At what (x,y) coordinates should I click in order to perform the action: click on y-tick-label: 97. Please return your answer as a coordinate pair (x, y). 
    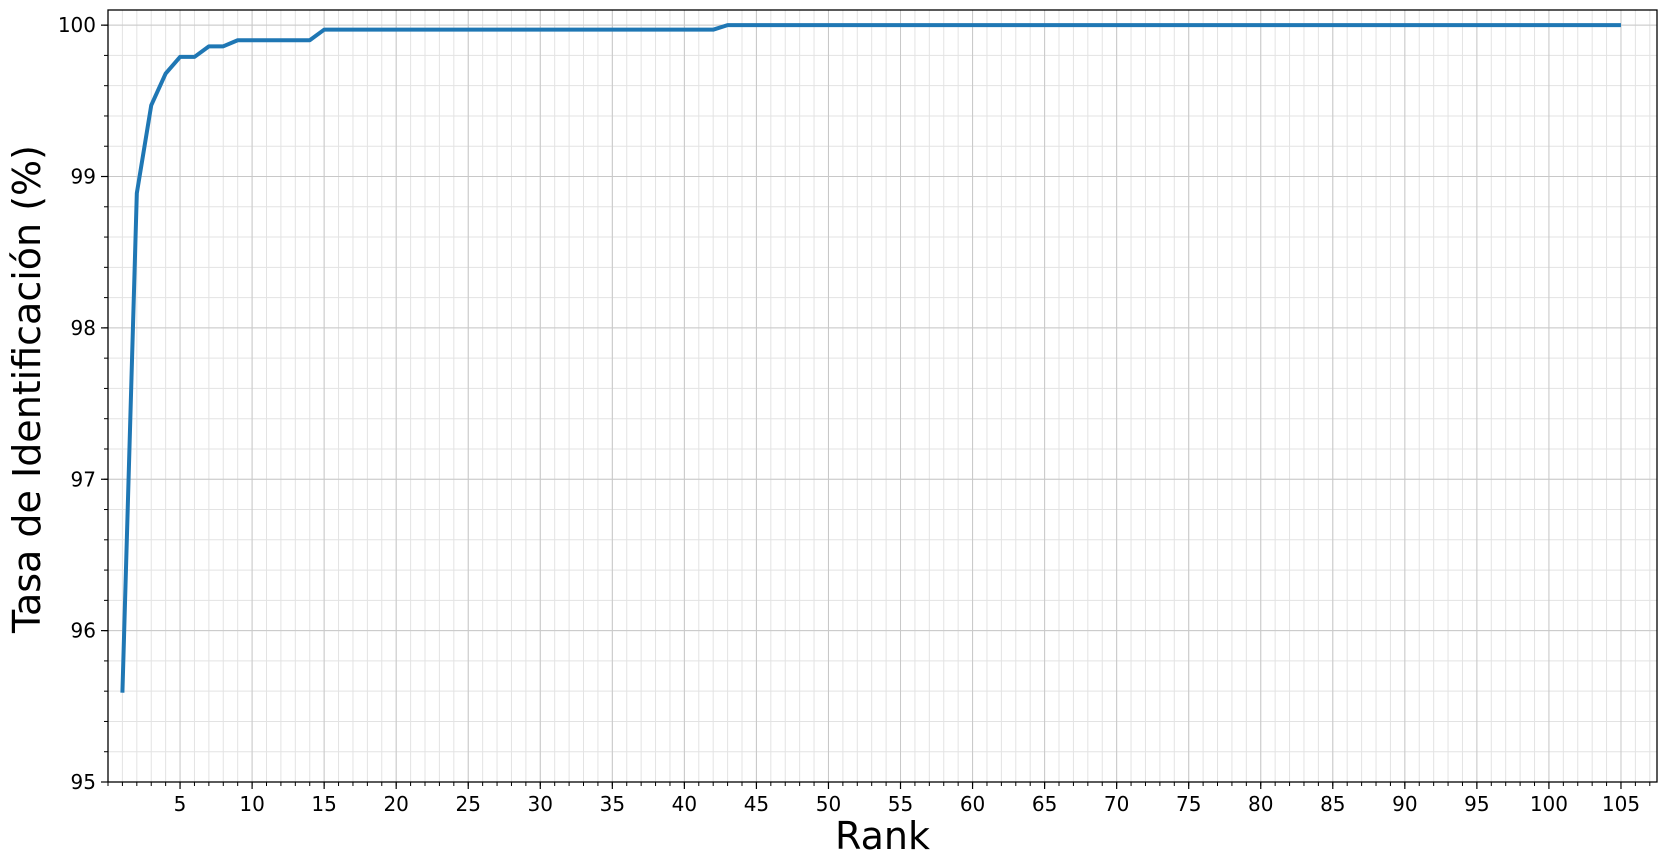
    Looking at the image, I should click on (83, 479).